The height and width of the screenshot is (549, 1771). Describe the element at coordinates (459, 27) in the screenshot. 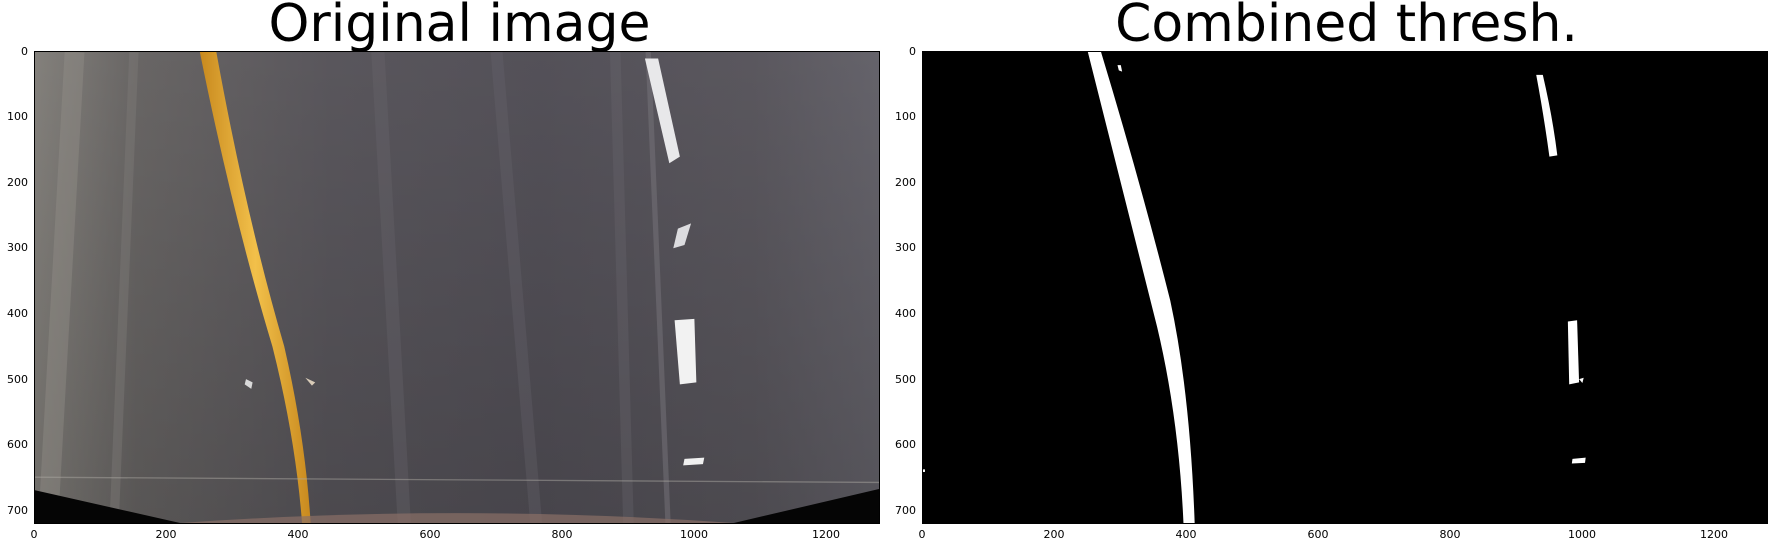

I see `panel-title-original: Original image` at that location.